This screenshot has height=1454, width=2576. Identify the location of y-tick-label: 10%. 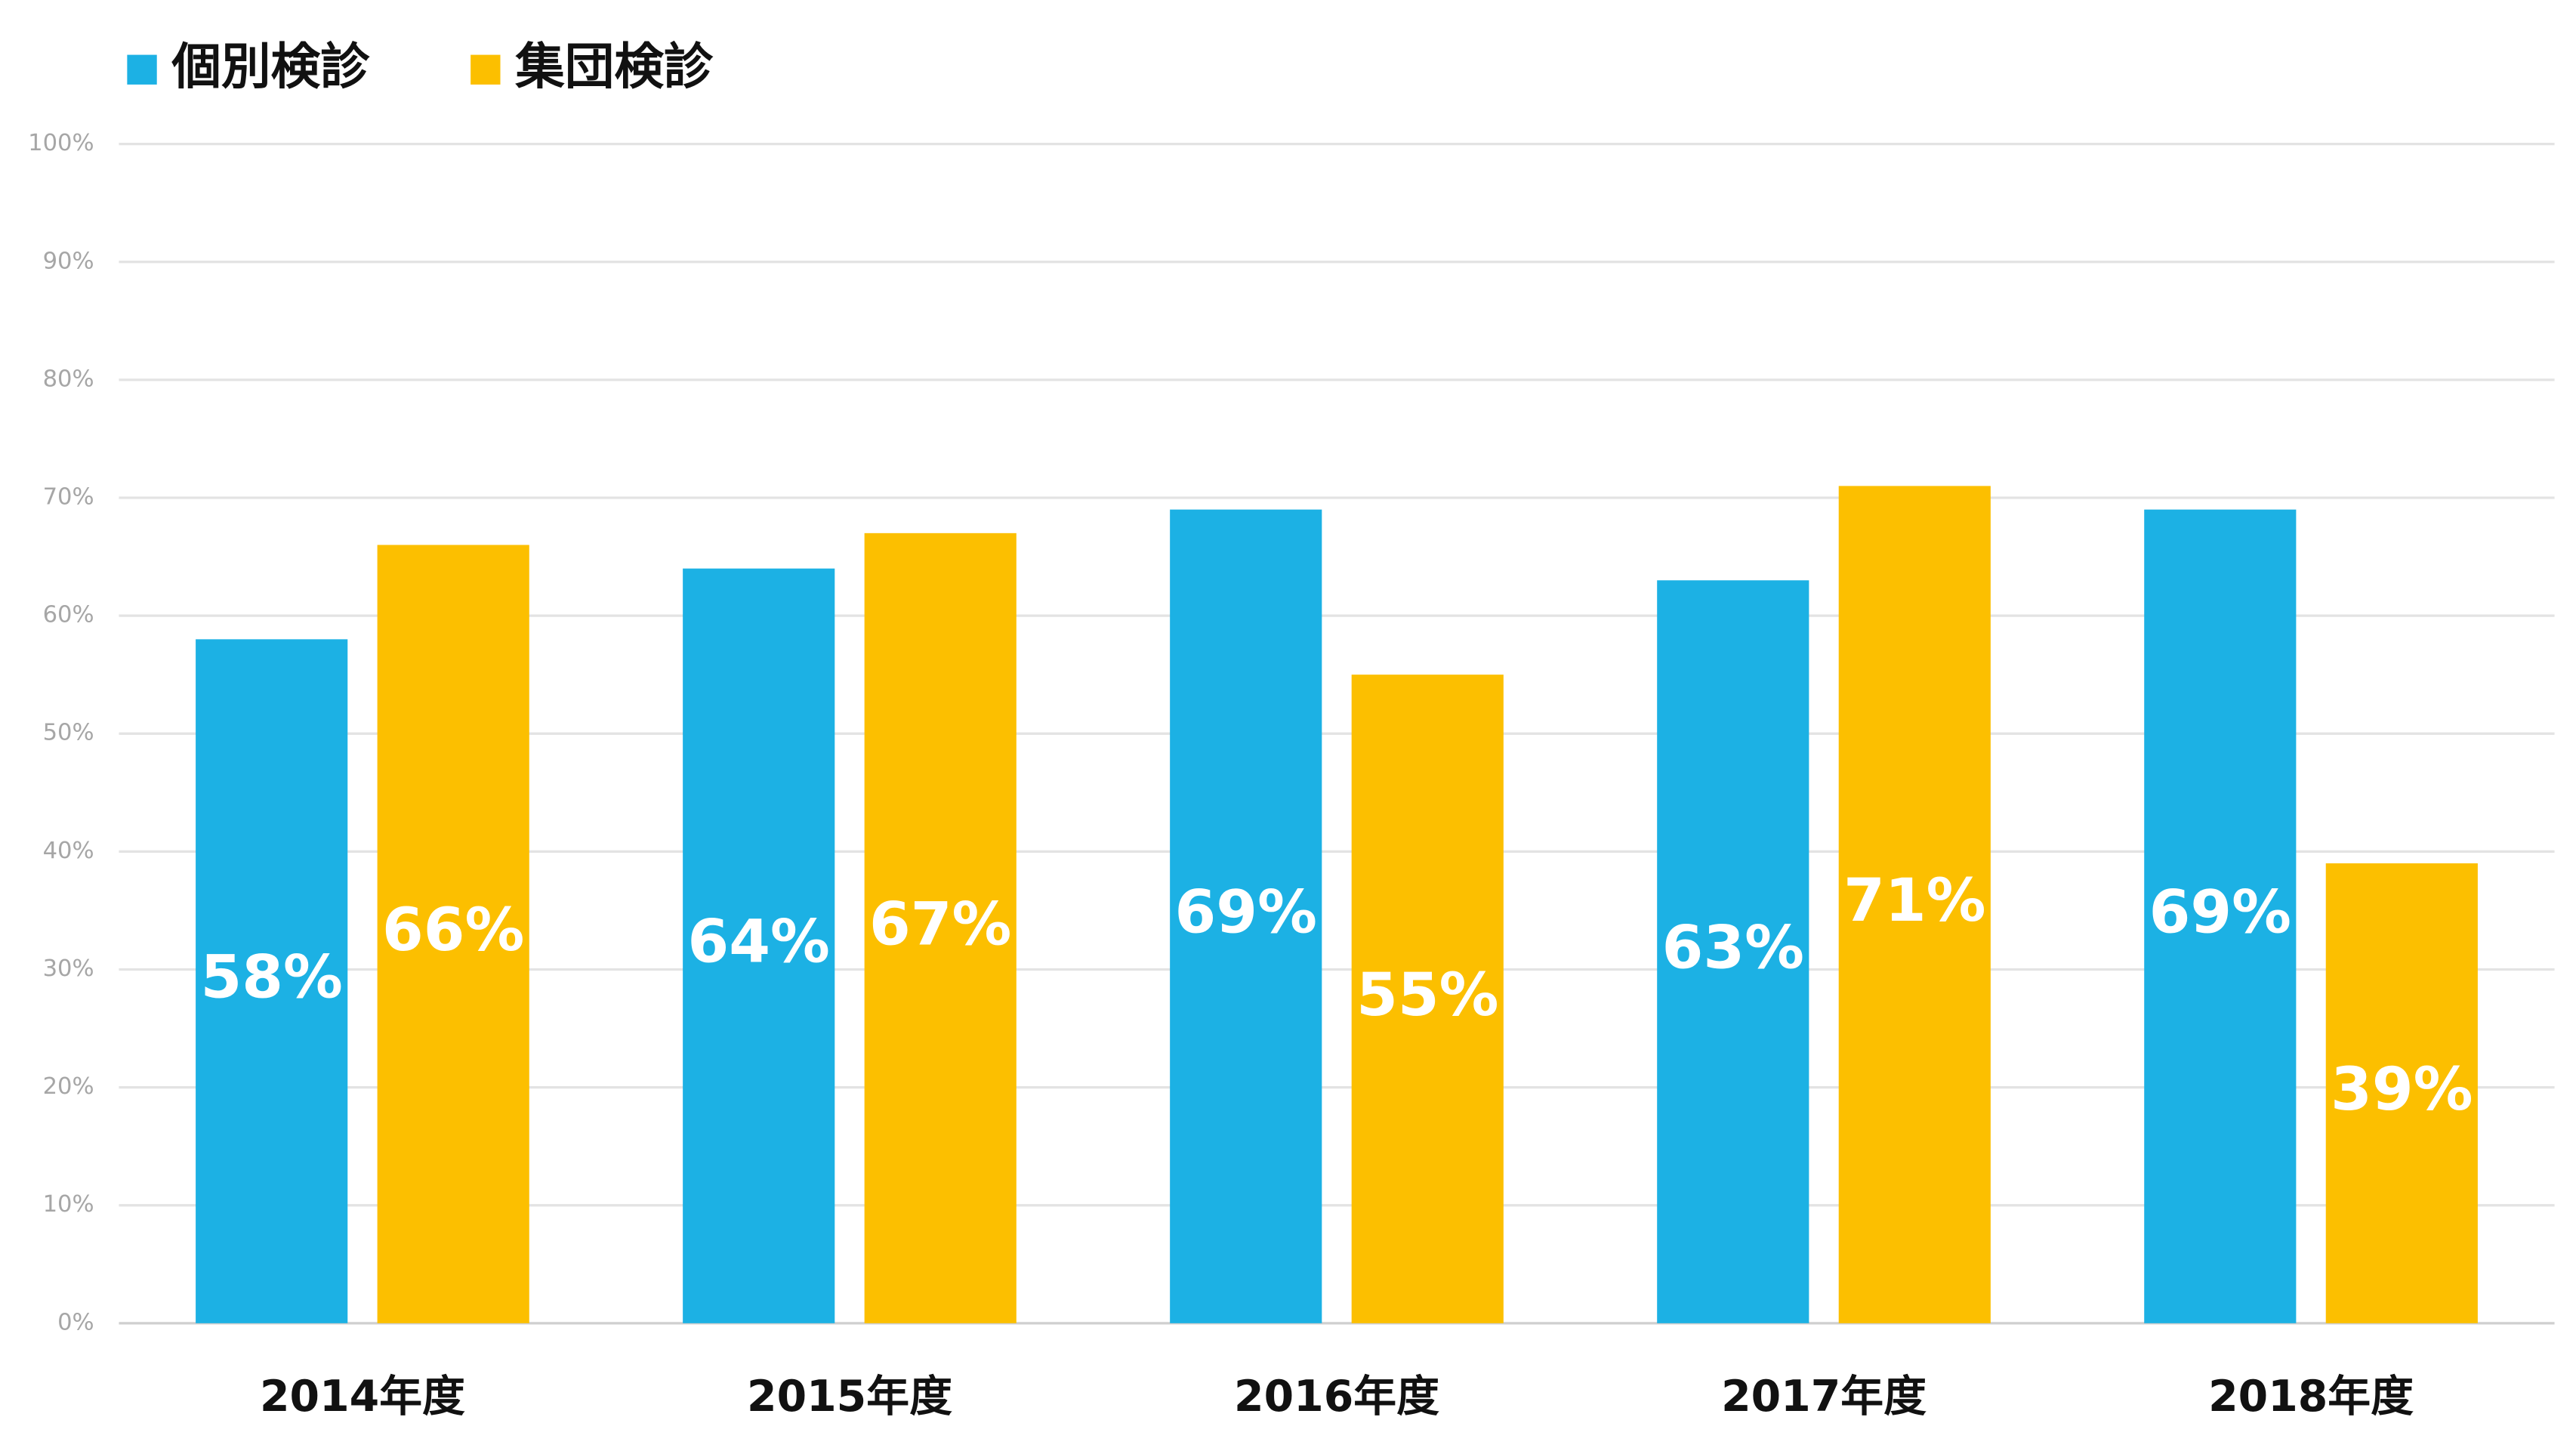
(68, 1204).